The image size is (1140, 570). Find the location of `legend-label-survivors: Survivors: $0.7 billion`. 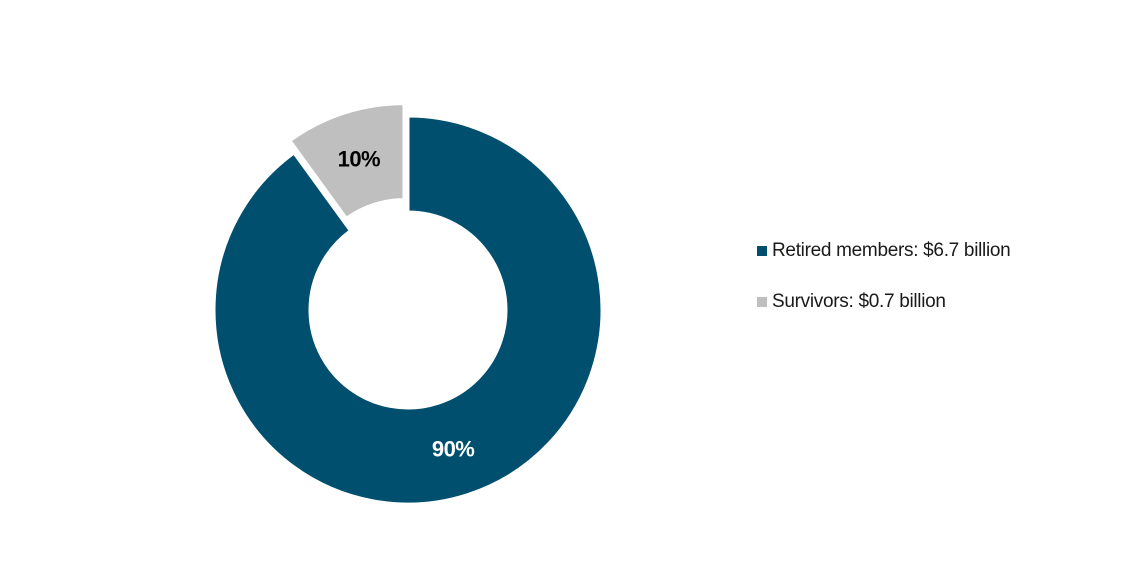

legend-label-survivors: Survivors: $0.7 billion is located at coordinates (859, 301).